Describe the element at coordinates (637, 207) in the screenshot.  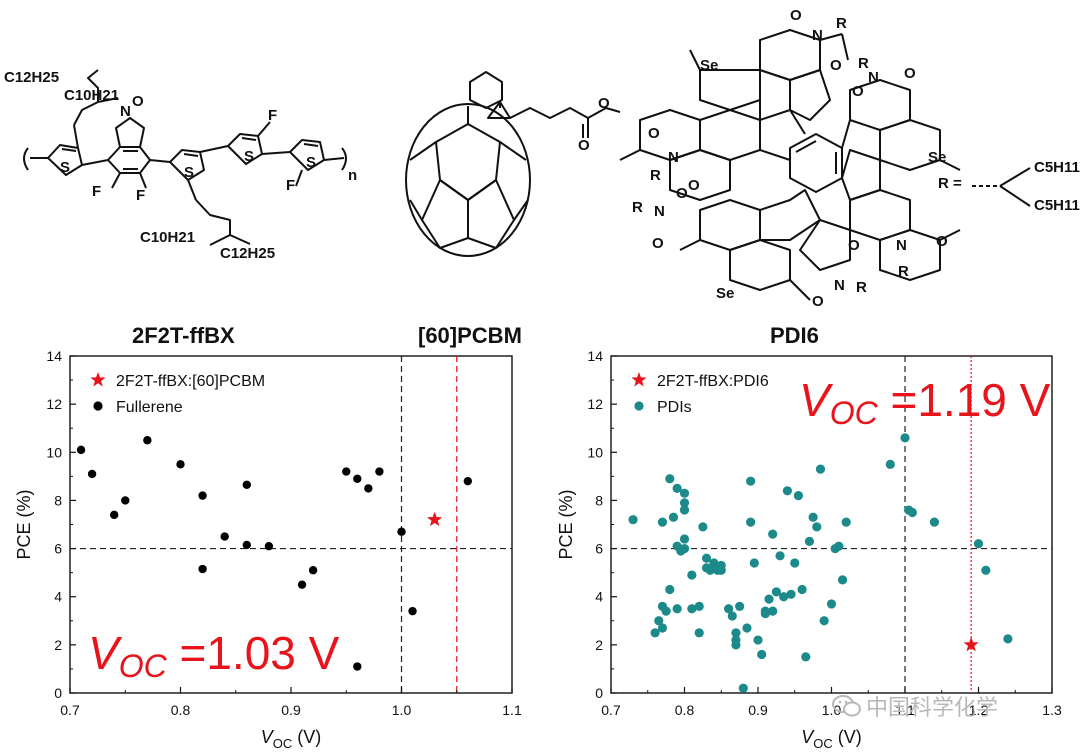
I see `pdi-atom-r-4: R` at that location.